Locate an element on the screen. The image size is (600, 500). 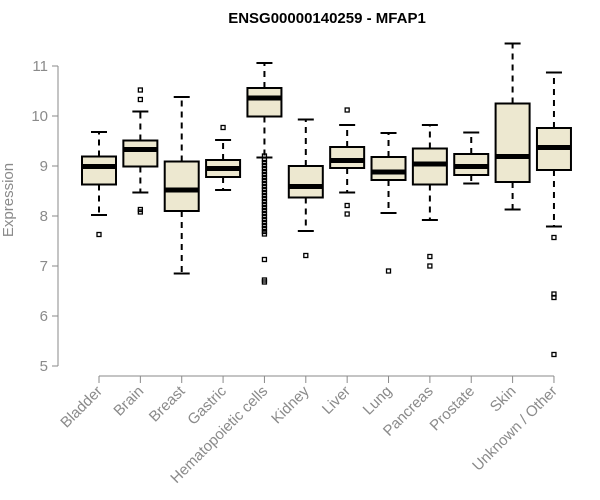
y-axis-title: Expression is located at coordinates (8, 200).